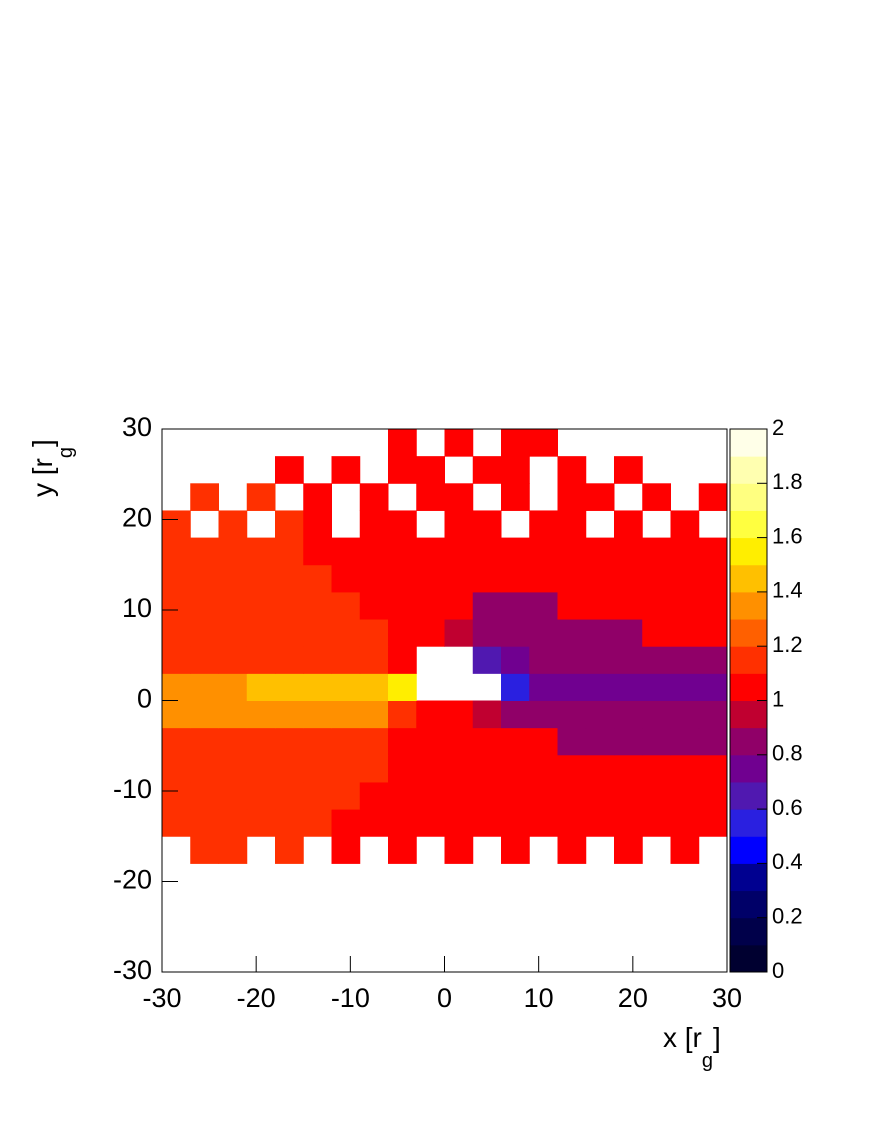  What do you see at coordinates (137, 427) in the screenshot?
I see `y-tick-label: 30` at bounding box center [137, 427].